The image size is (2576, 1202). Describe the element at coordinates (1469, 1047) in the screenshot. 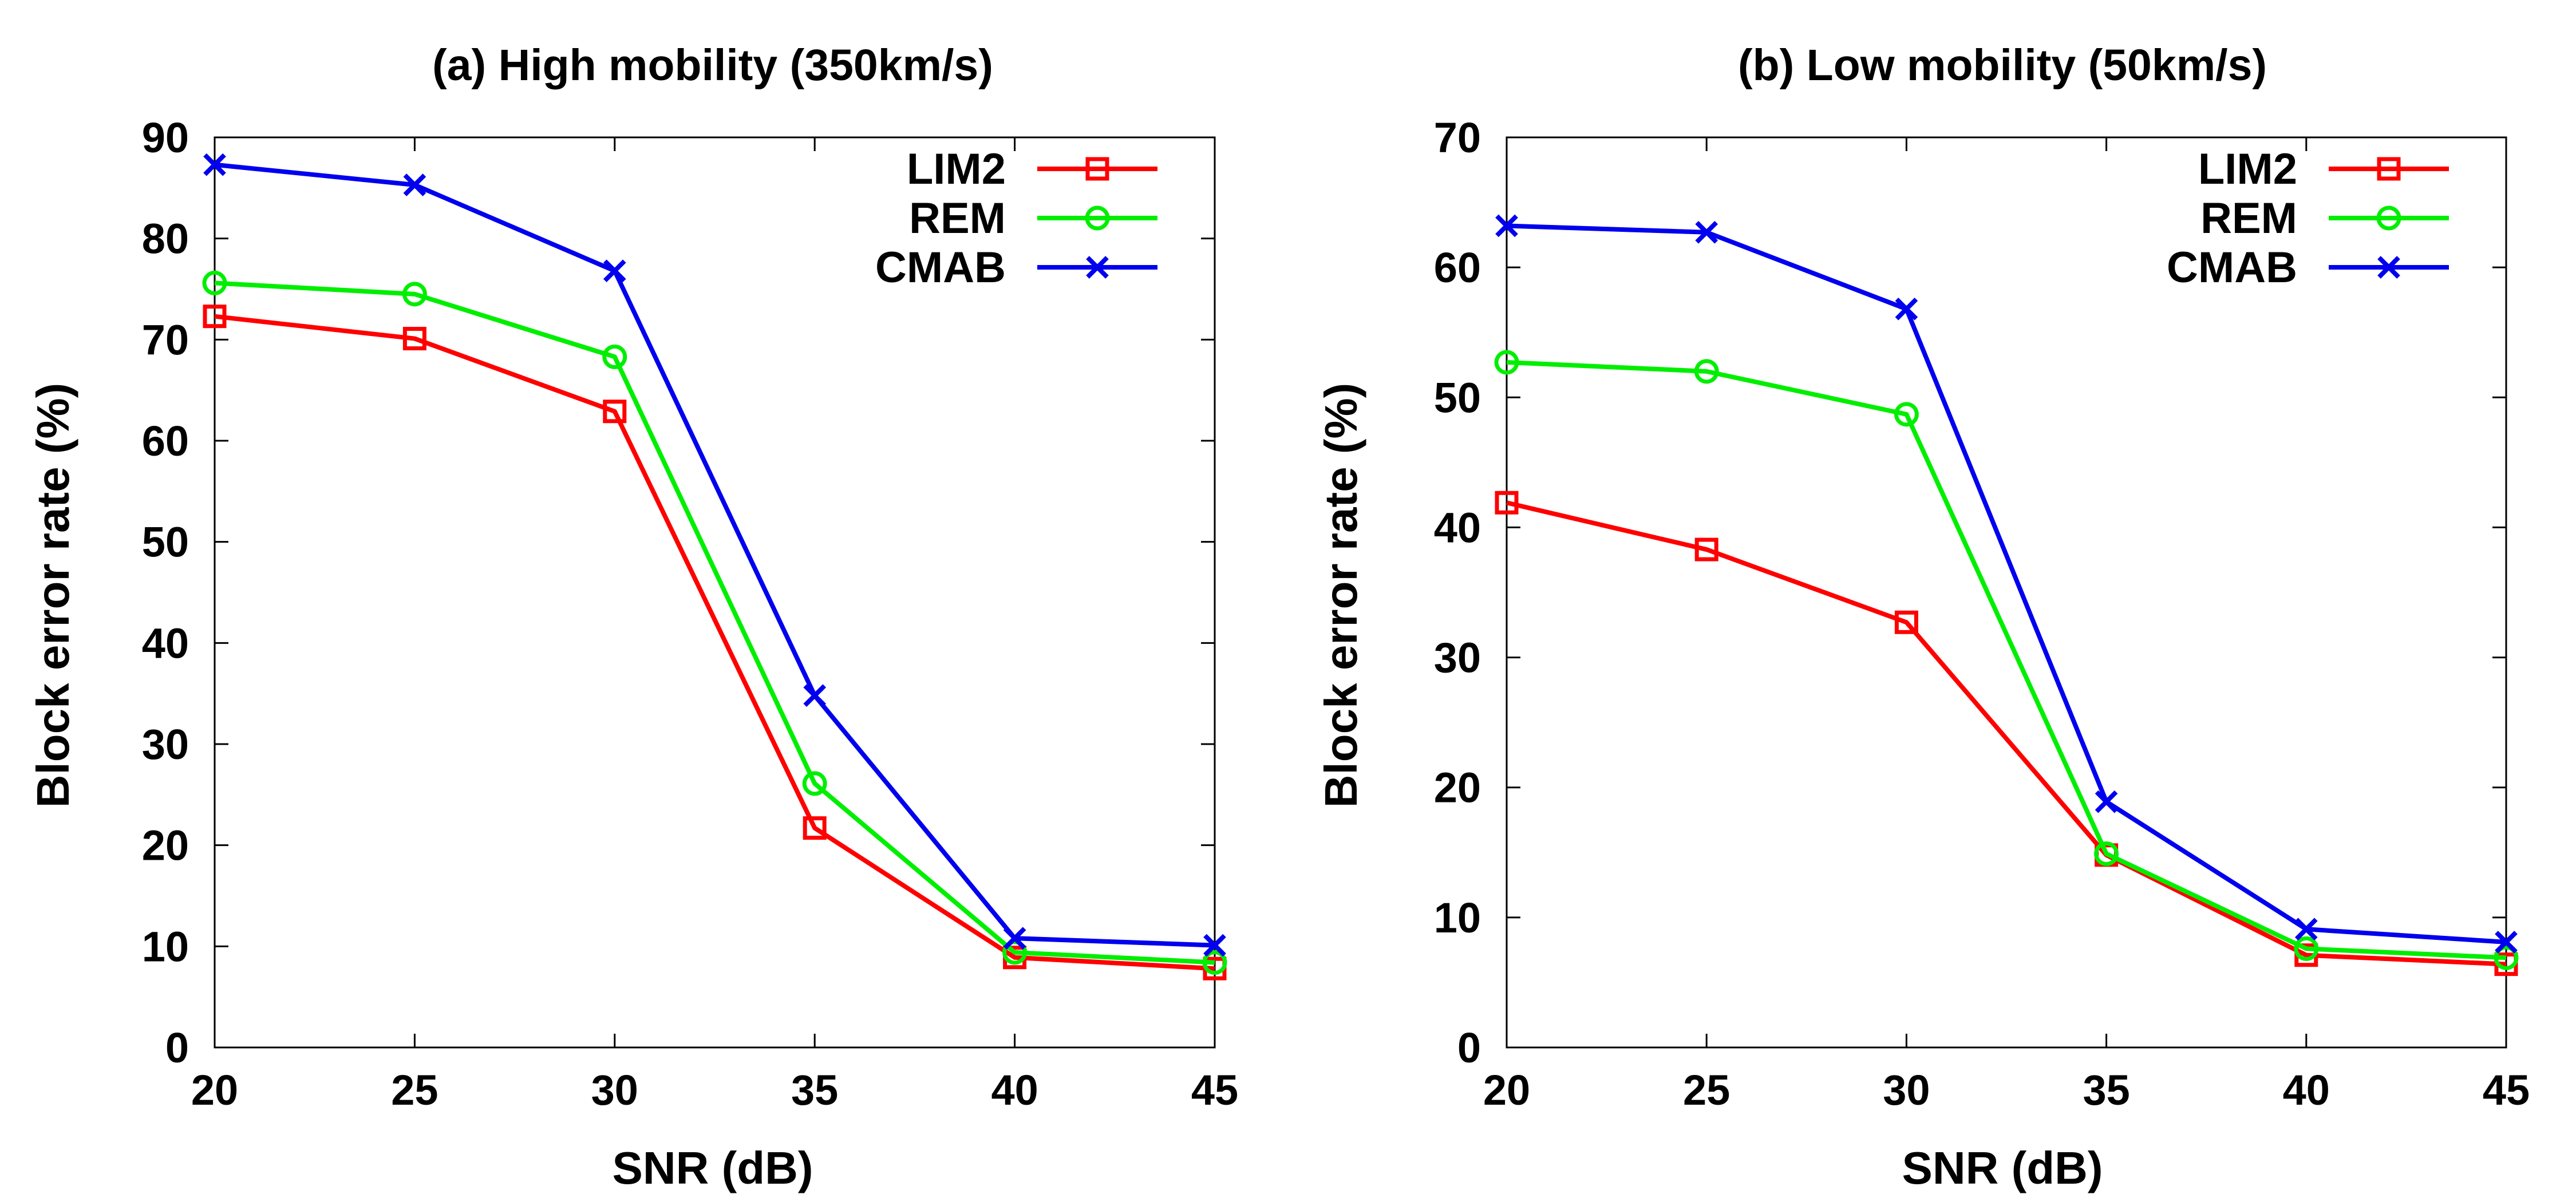

I see `y-tick-label-b: 0` at that location.